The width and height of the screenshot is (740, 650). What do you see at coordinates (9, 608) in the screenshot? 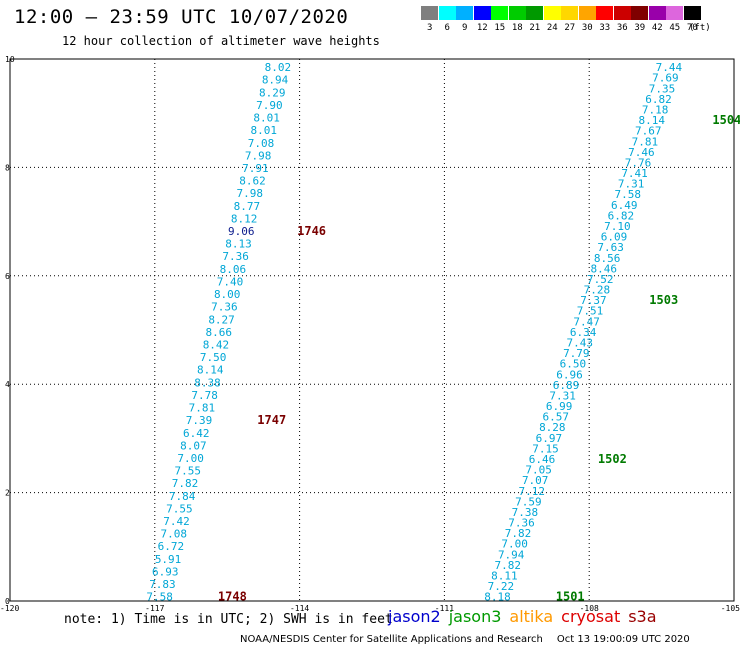
I see `x-tick-label: -120` at bounding box center [9, 608].